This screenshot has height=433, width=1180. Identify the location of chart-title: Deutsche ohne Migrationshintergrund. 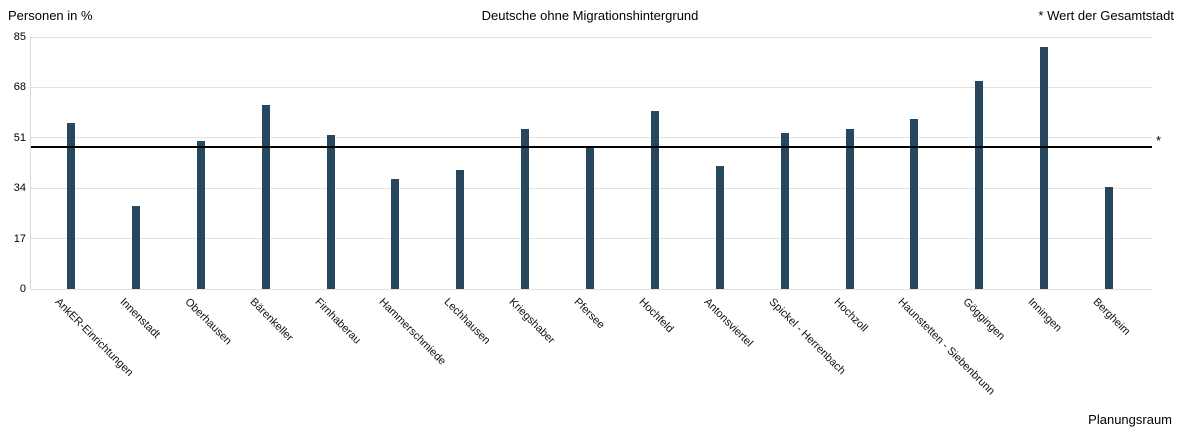
(590, 15).